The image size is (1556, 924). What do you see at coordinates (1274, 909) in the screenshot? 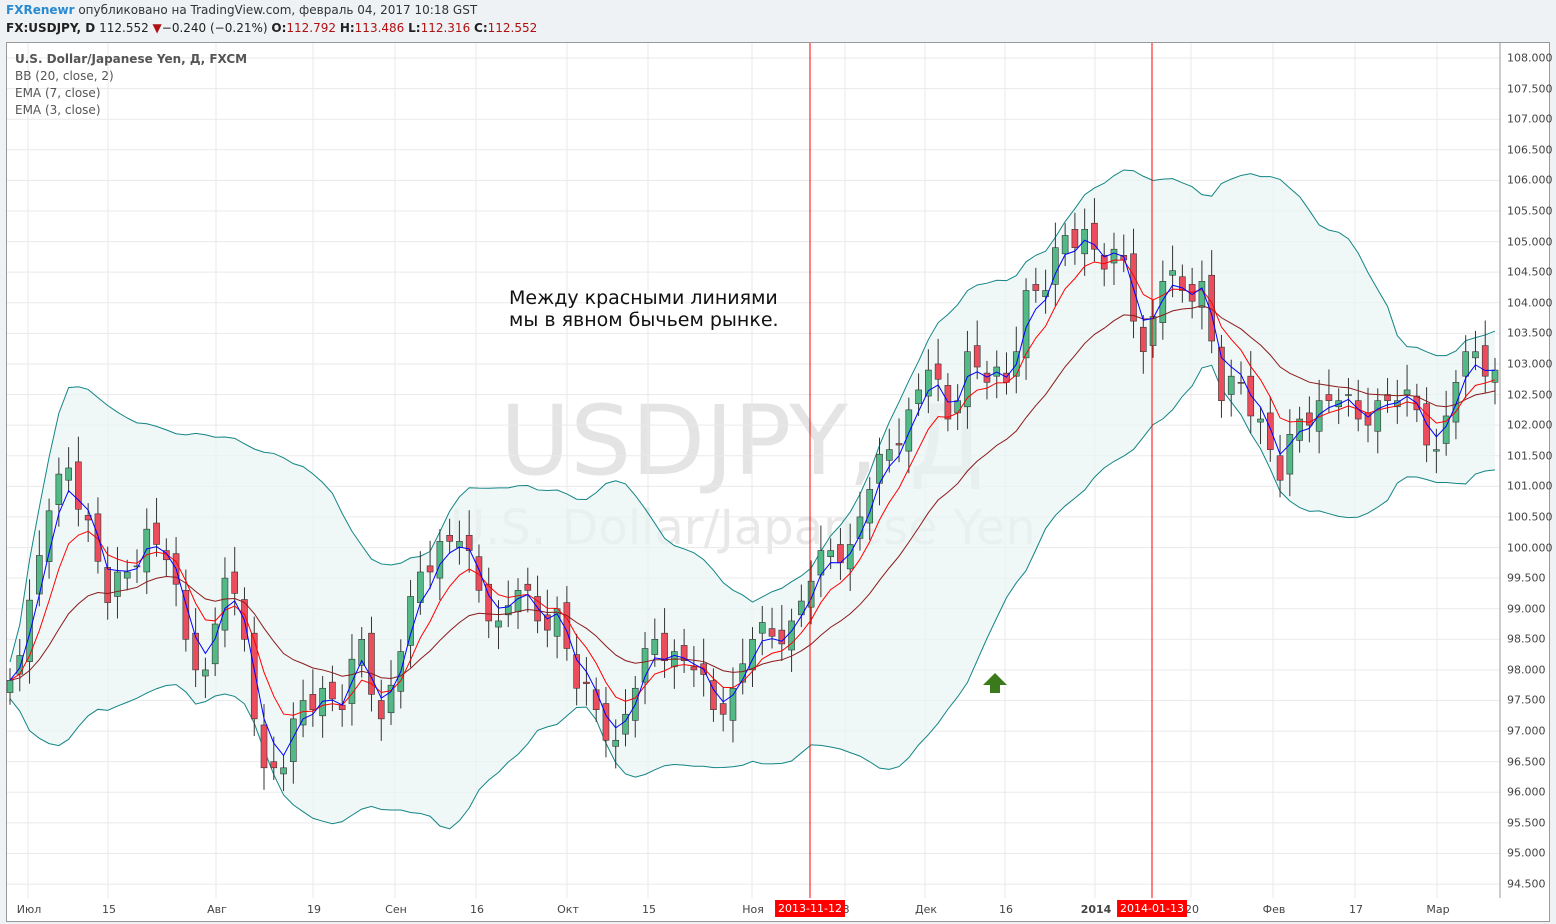
I see `x-tick-label: Фев` at bounding box center [1274, 909].